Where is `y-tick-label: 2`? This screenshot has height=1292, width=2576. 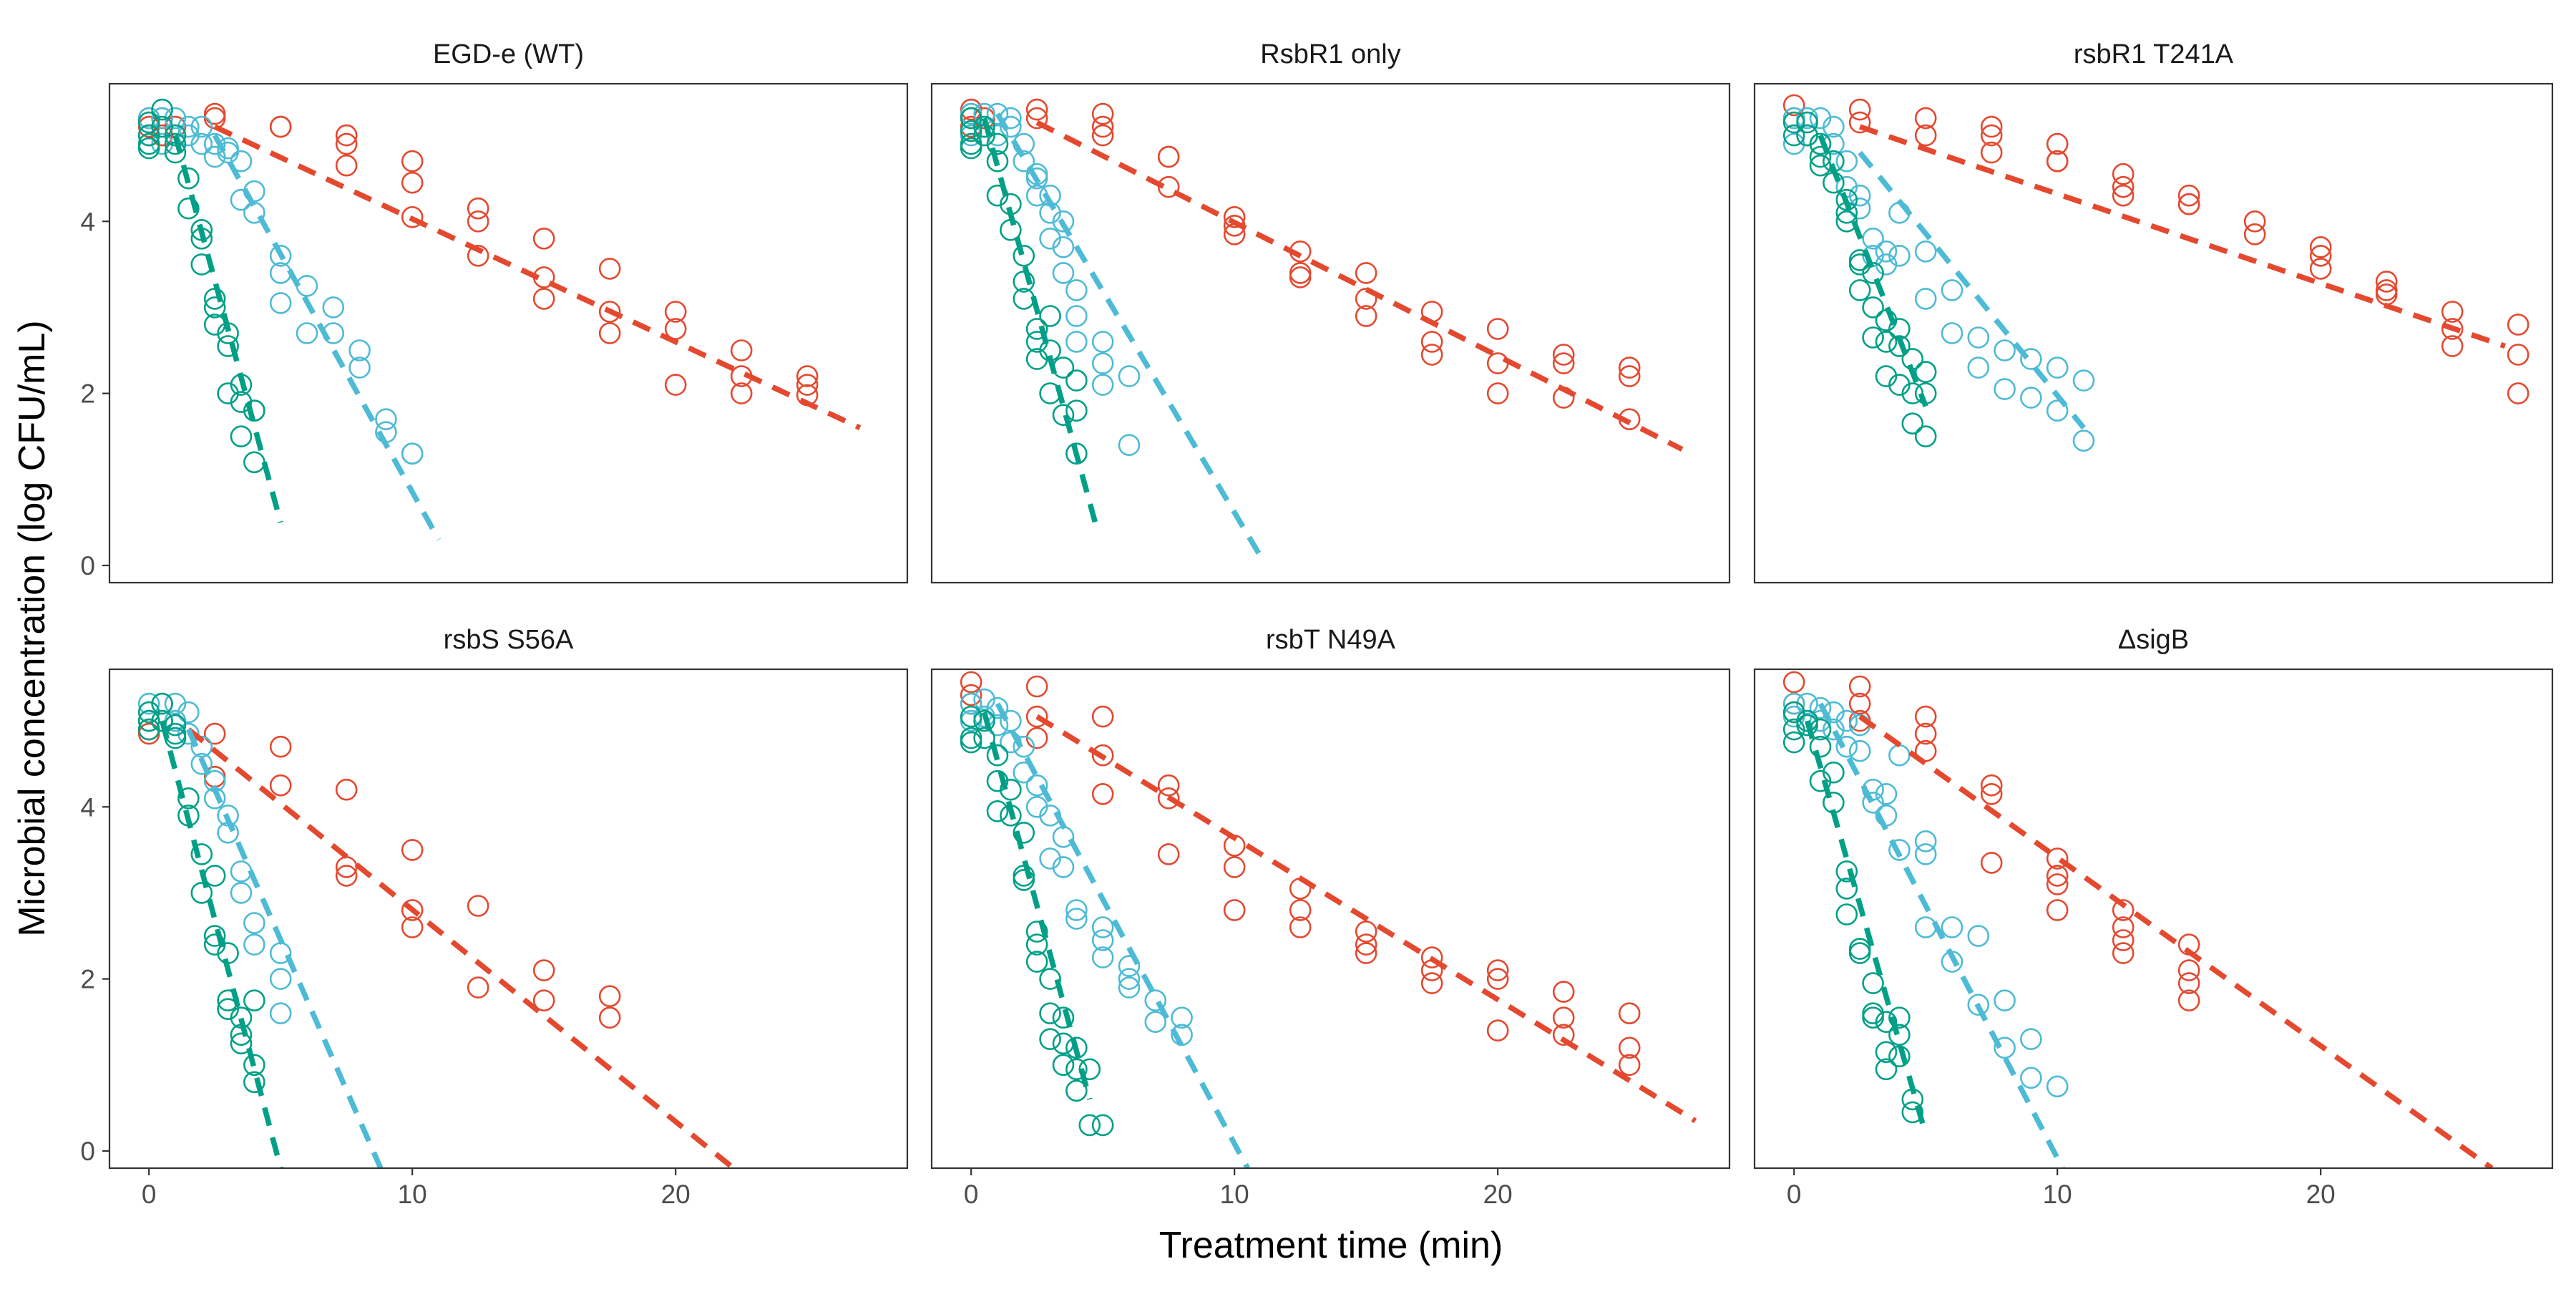
y-tick-label: 2 is located at coordinates (87, 394).